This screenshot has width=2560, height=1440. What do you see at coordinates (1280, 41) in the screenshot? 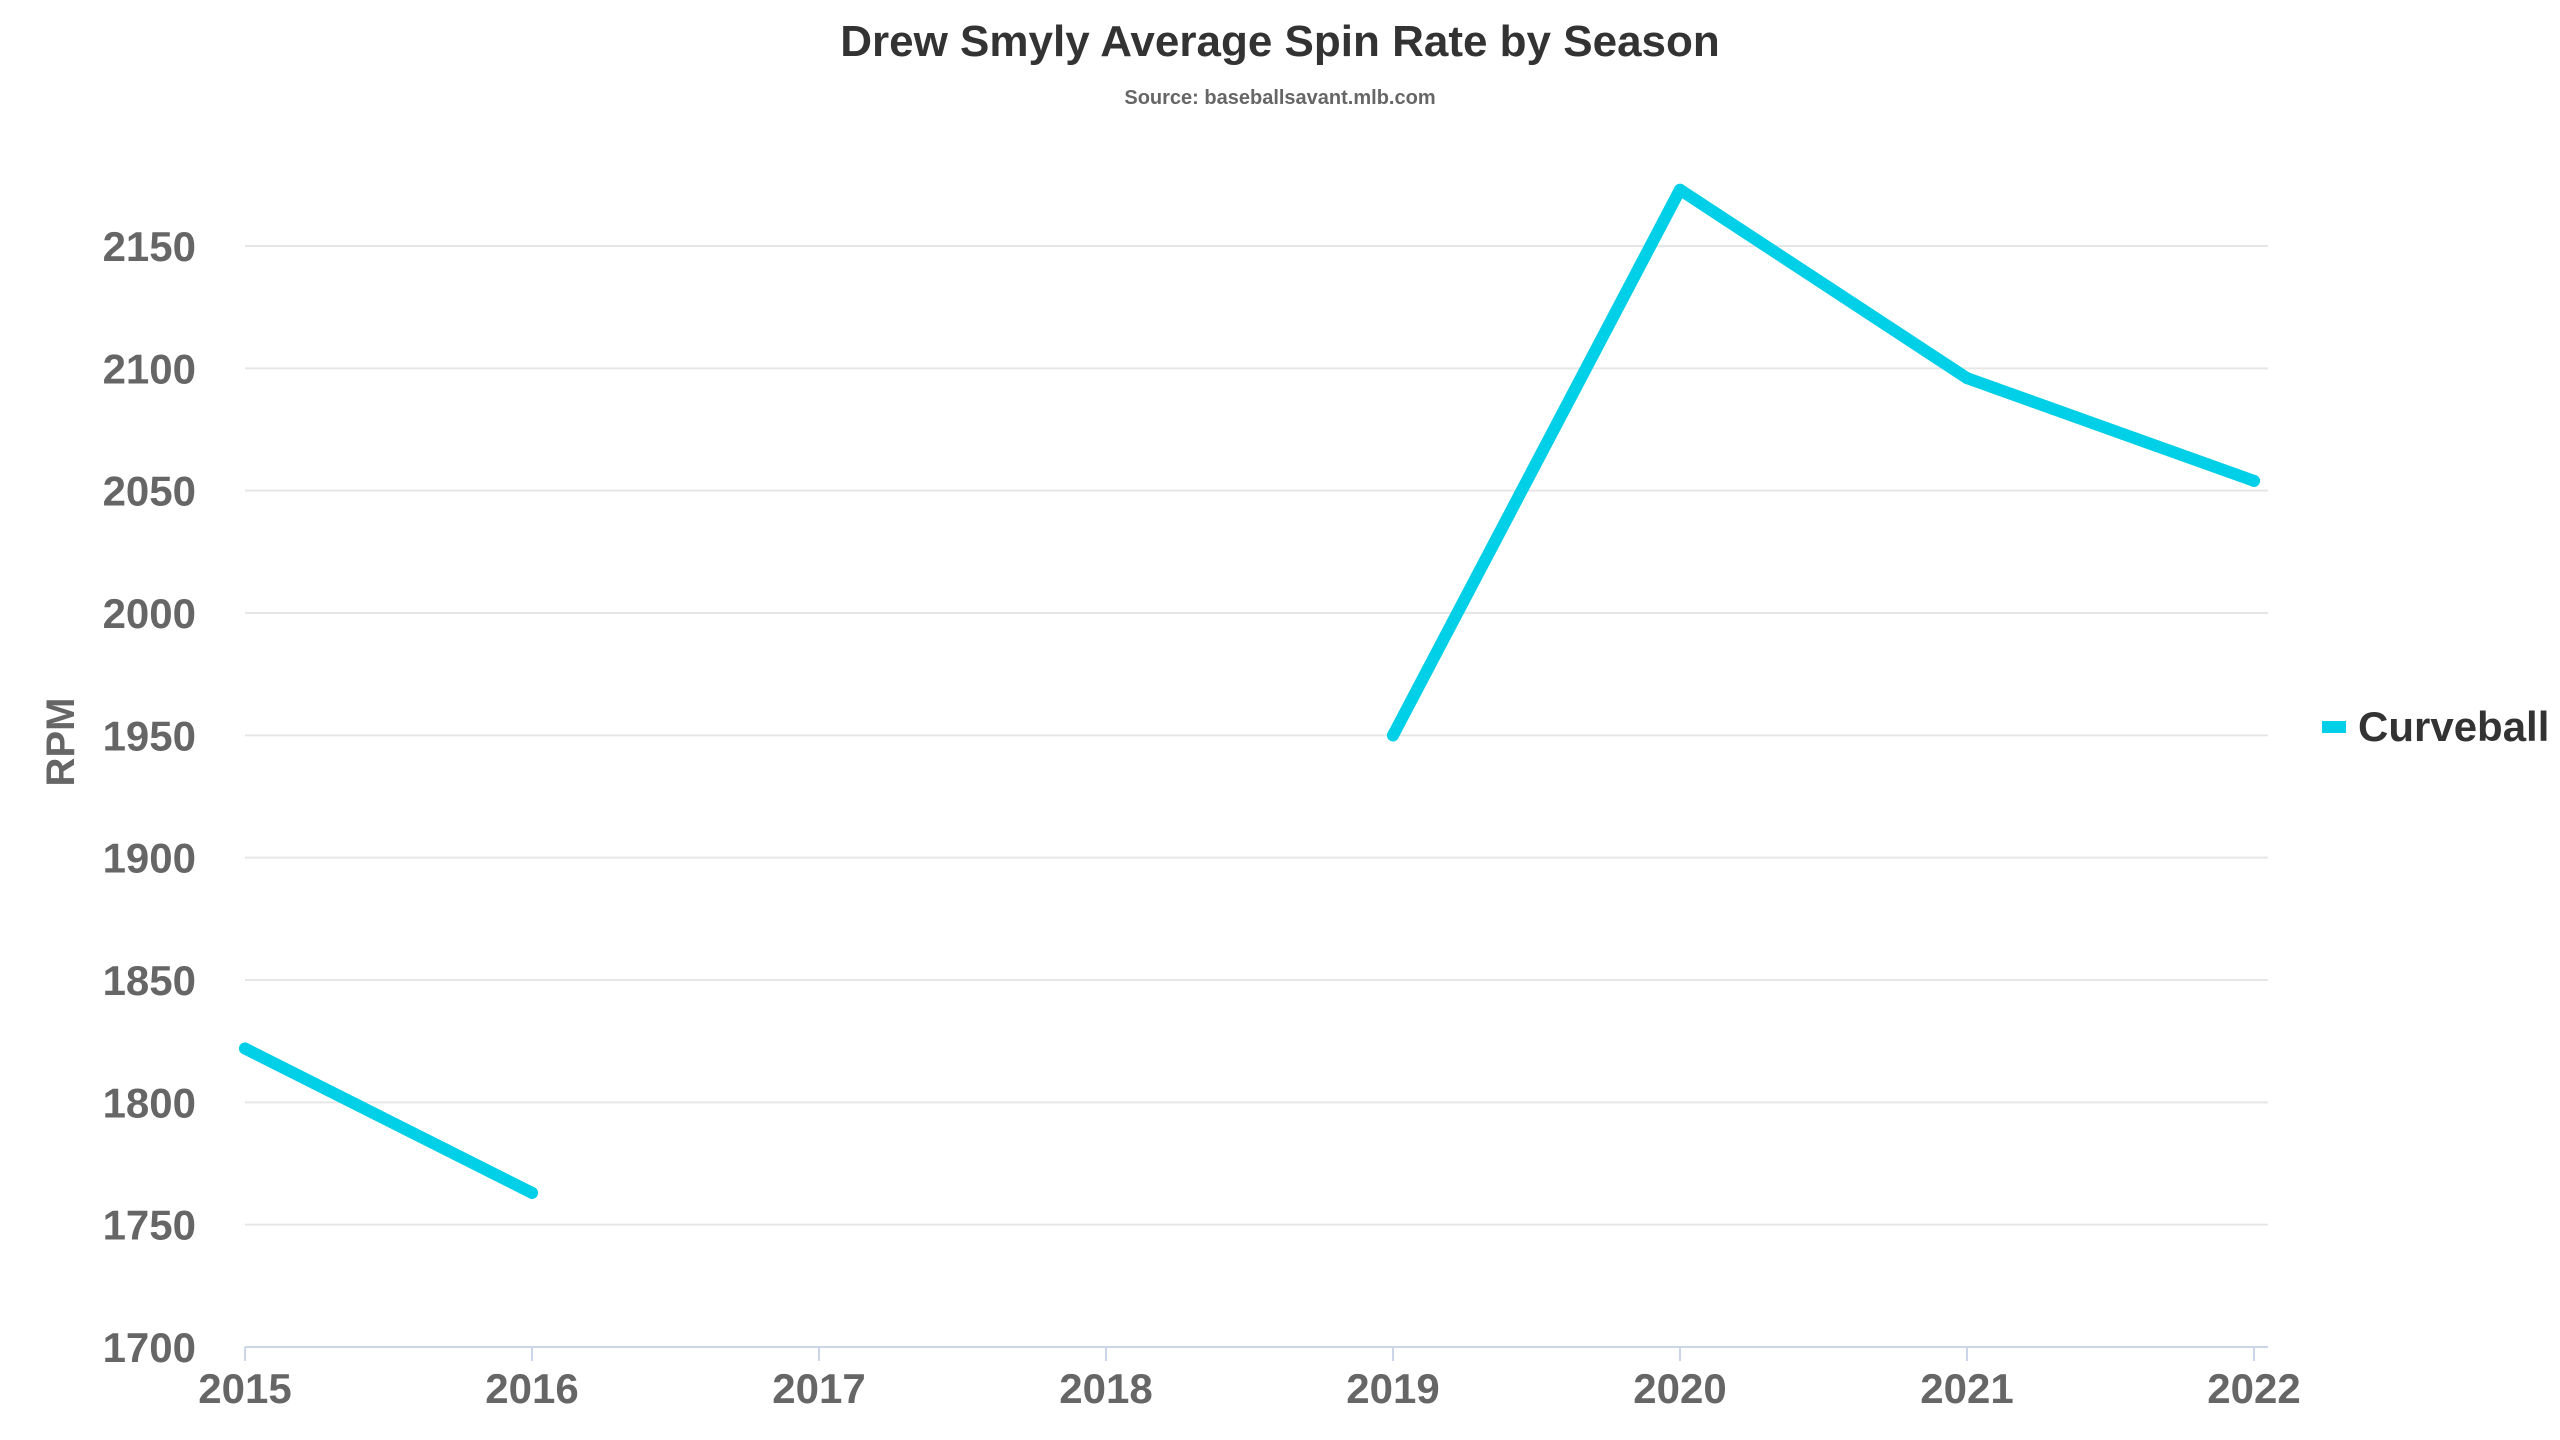
I see `chart-title: Drew Smyly Average Spin Rate by Season` at bounding box center [1280, 41].